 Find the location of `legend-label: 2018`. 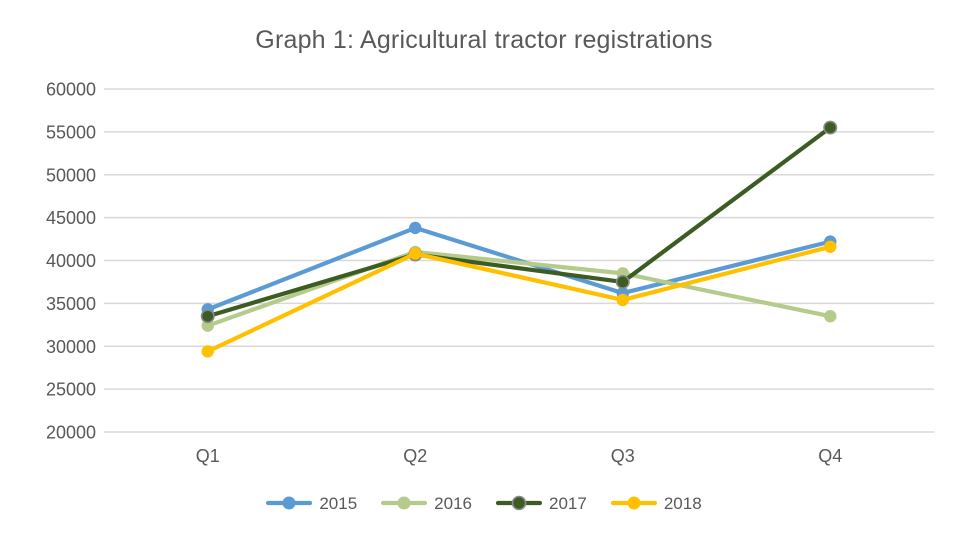

legend-label: 2018 is located at coordinates (682, 503).